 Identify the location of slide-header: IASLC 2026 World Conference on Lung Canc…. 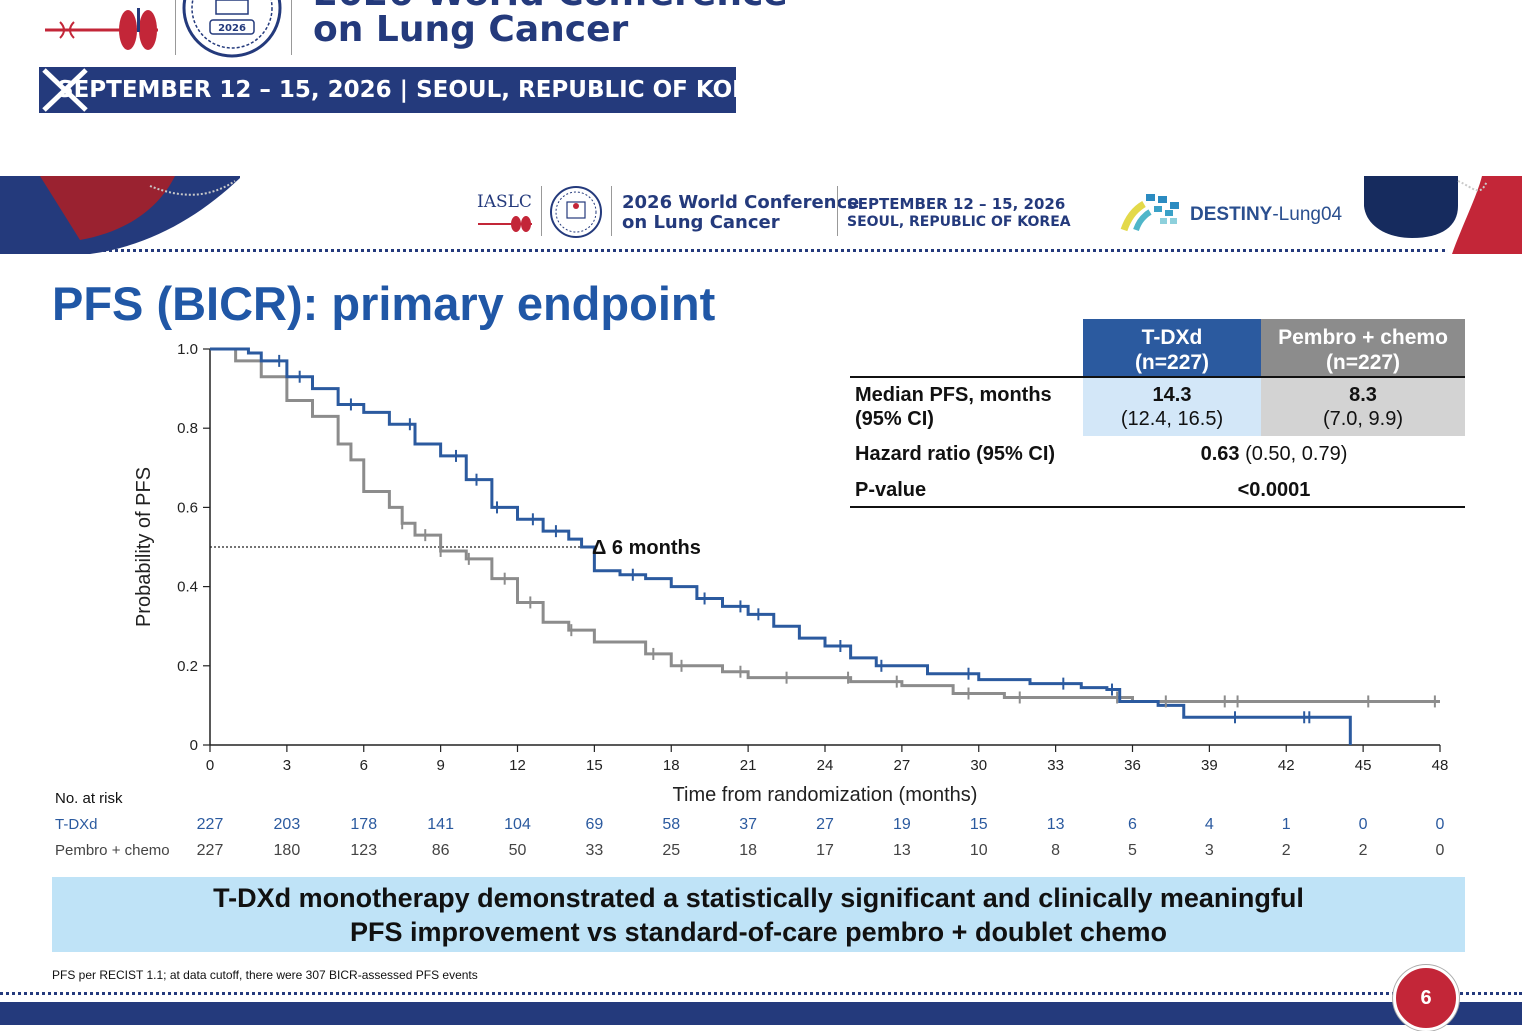
(761, 215).